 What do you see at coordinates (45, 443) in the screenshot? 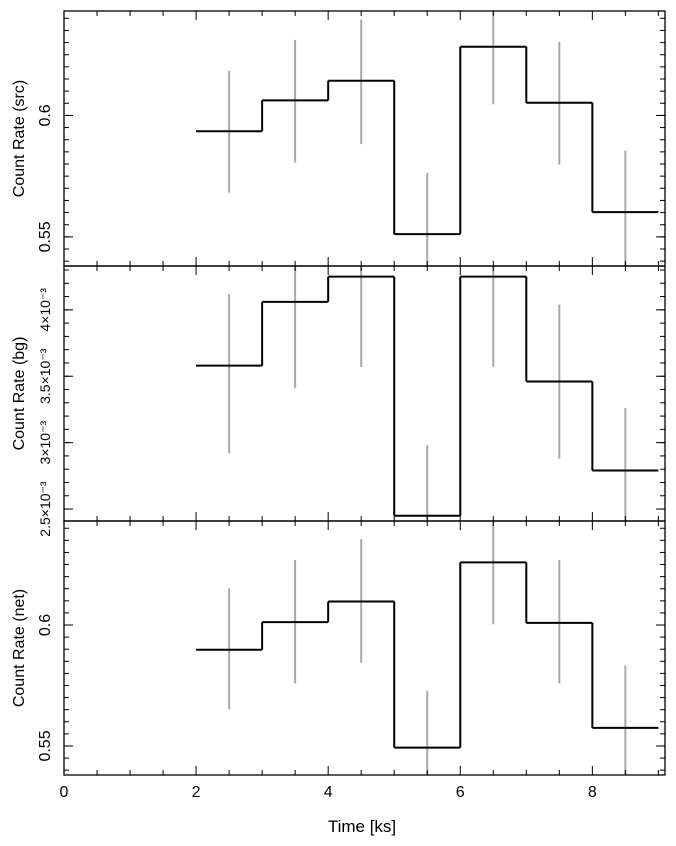
I see `y-tick-label: 3×10⁻³` at bounding box center [45, 443].